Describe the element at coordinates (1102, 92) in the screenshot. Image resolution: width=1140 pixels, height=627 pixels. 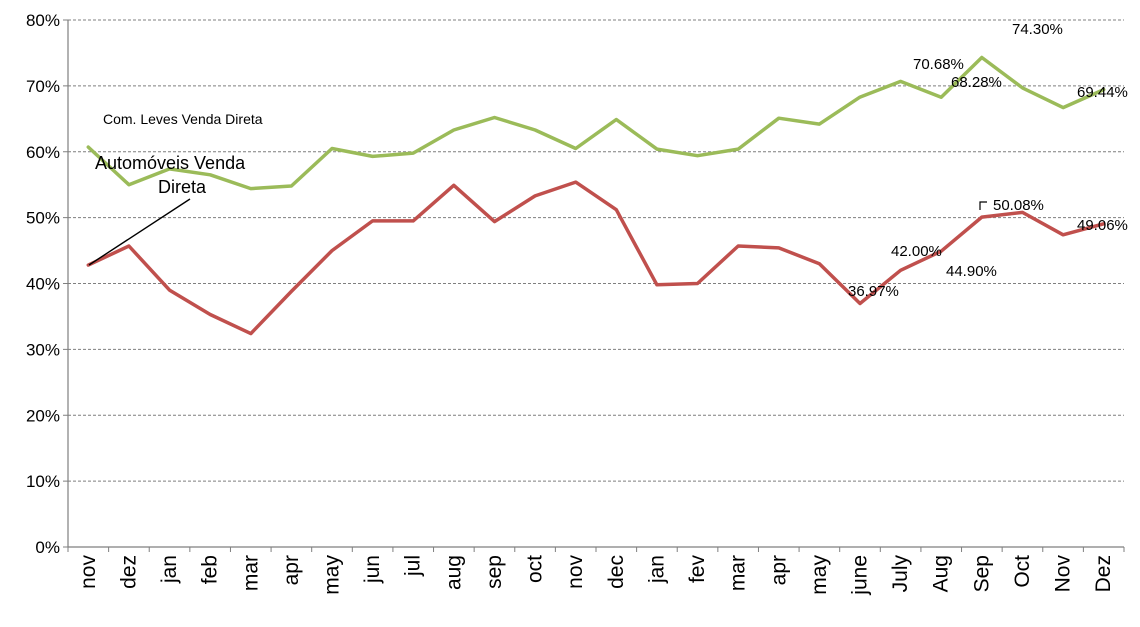
I see `data-label-69-44: 69.44%` at that location.